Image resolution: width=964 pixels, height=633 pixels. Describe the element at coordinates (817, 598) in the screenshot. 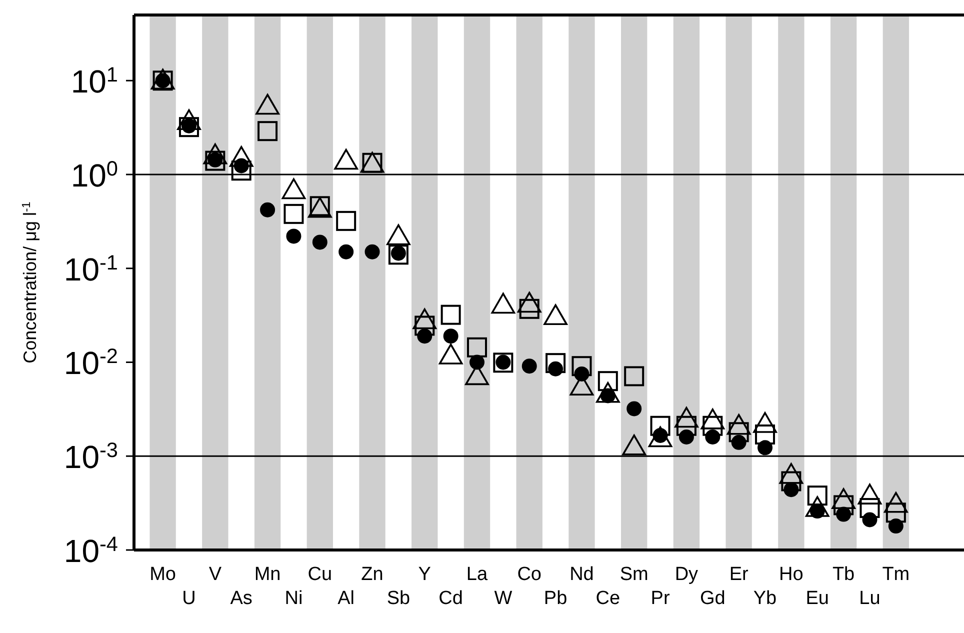

I see `x-tick-label: Eu` at that location.